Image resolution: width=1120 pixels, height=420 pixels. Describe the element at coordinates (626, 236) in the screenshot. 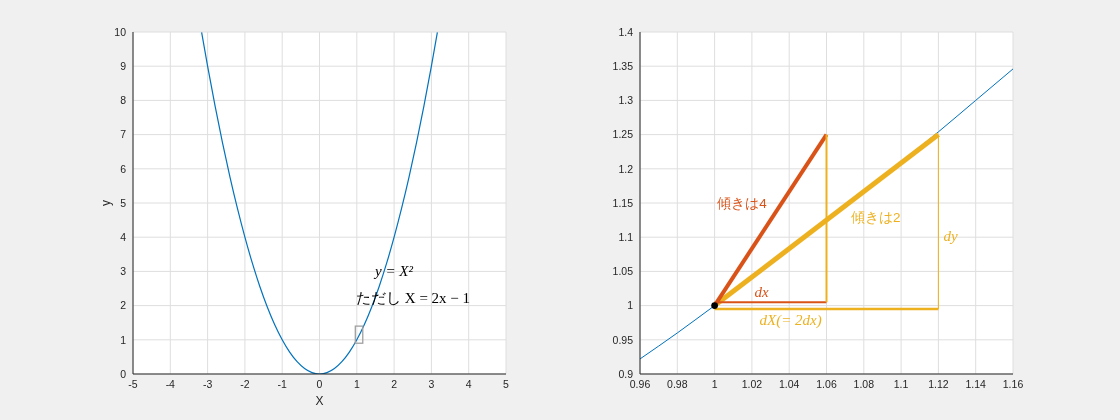

I see `y-tick-label: 1.1` at that location.